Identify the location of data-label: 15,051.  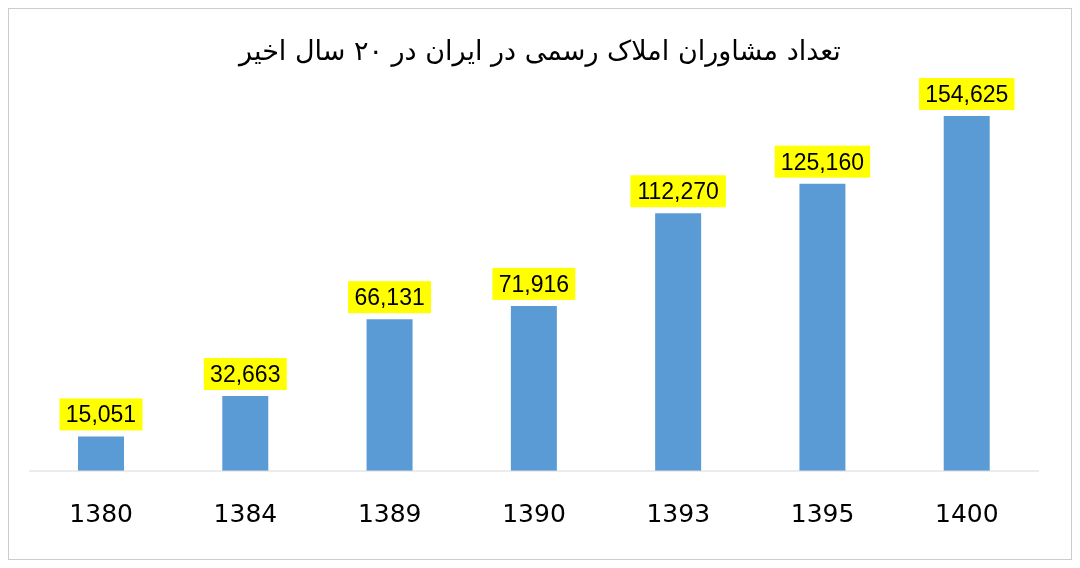
(101, 414).